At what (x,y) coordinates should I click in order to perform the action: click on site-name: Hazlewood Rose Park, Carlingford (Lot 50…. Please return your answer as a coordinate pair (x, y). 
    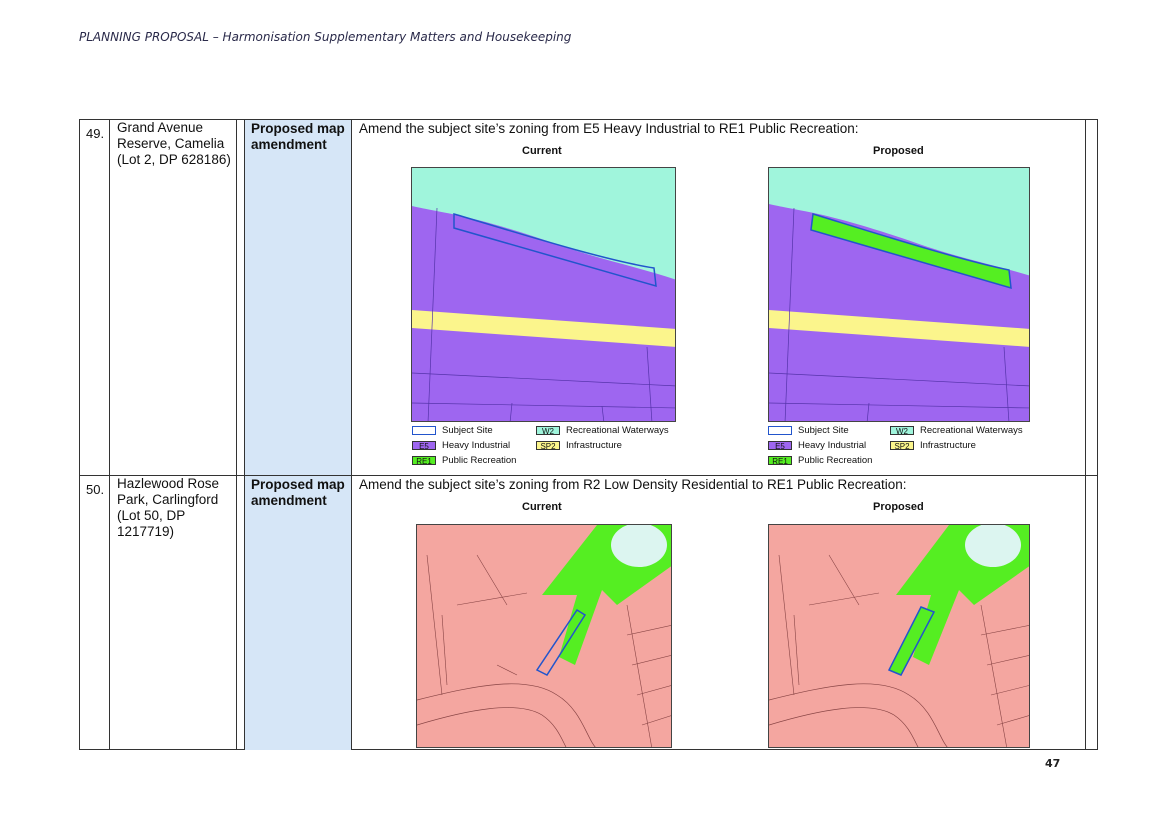
    Looking at the image, I should click on (168, 507).